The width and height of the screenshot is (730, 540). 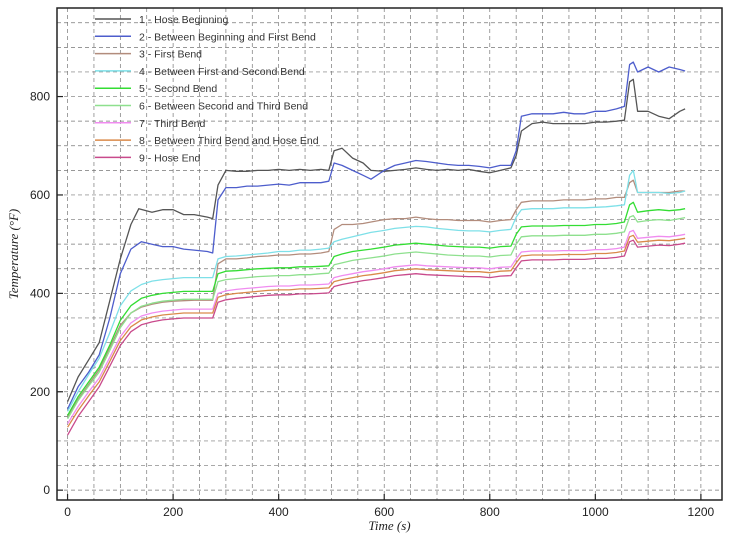 I want to click on legend-label-4: 4 - Between First and Second Bend, so click(x=222, y=72).